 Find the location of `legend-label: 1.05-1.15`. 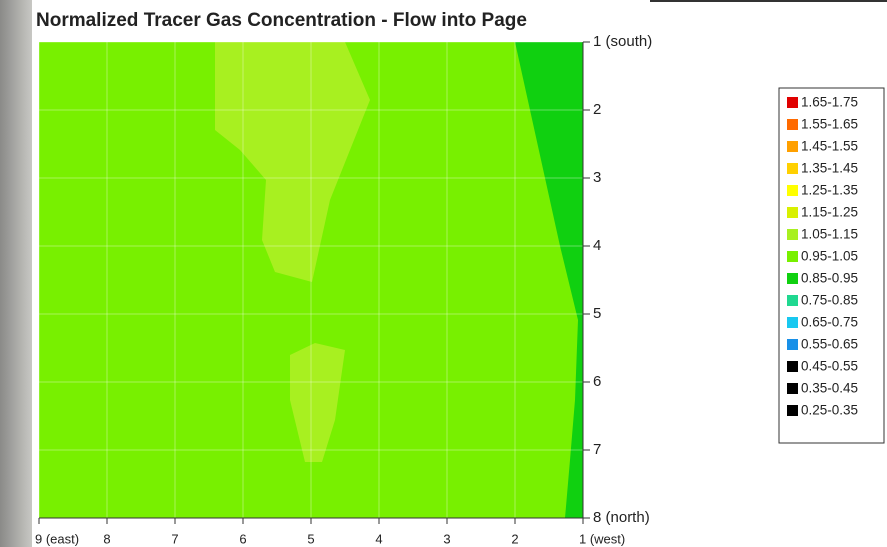

legend-label: 1.05-1.15 is located at coordinates (829, 234).